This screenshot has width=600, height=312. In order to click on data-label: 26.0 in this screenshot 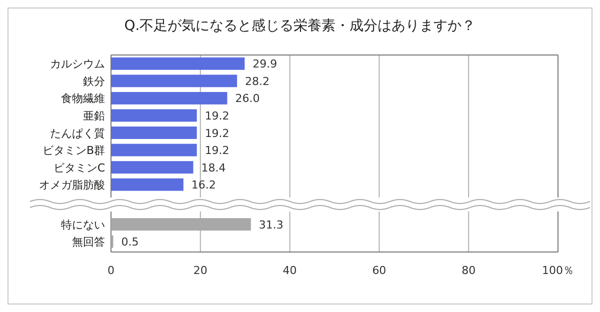, I will do `click(247, 99)`.